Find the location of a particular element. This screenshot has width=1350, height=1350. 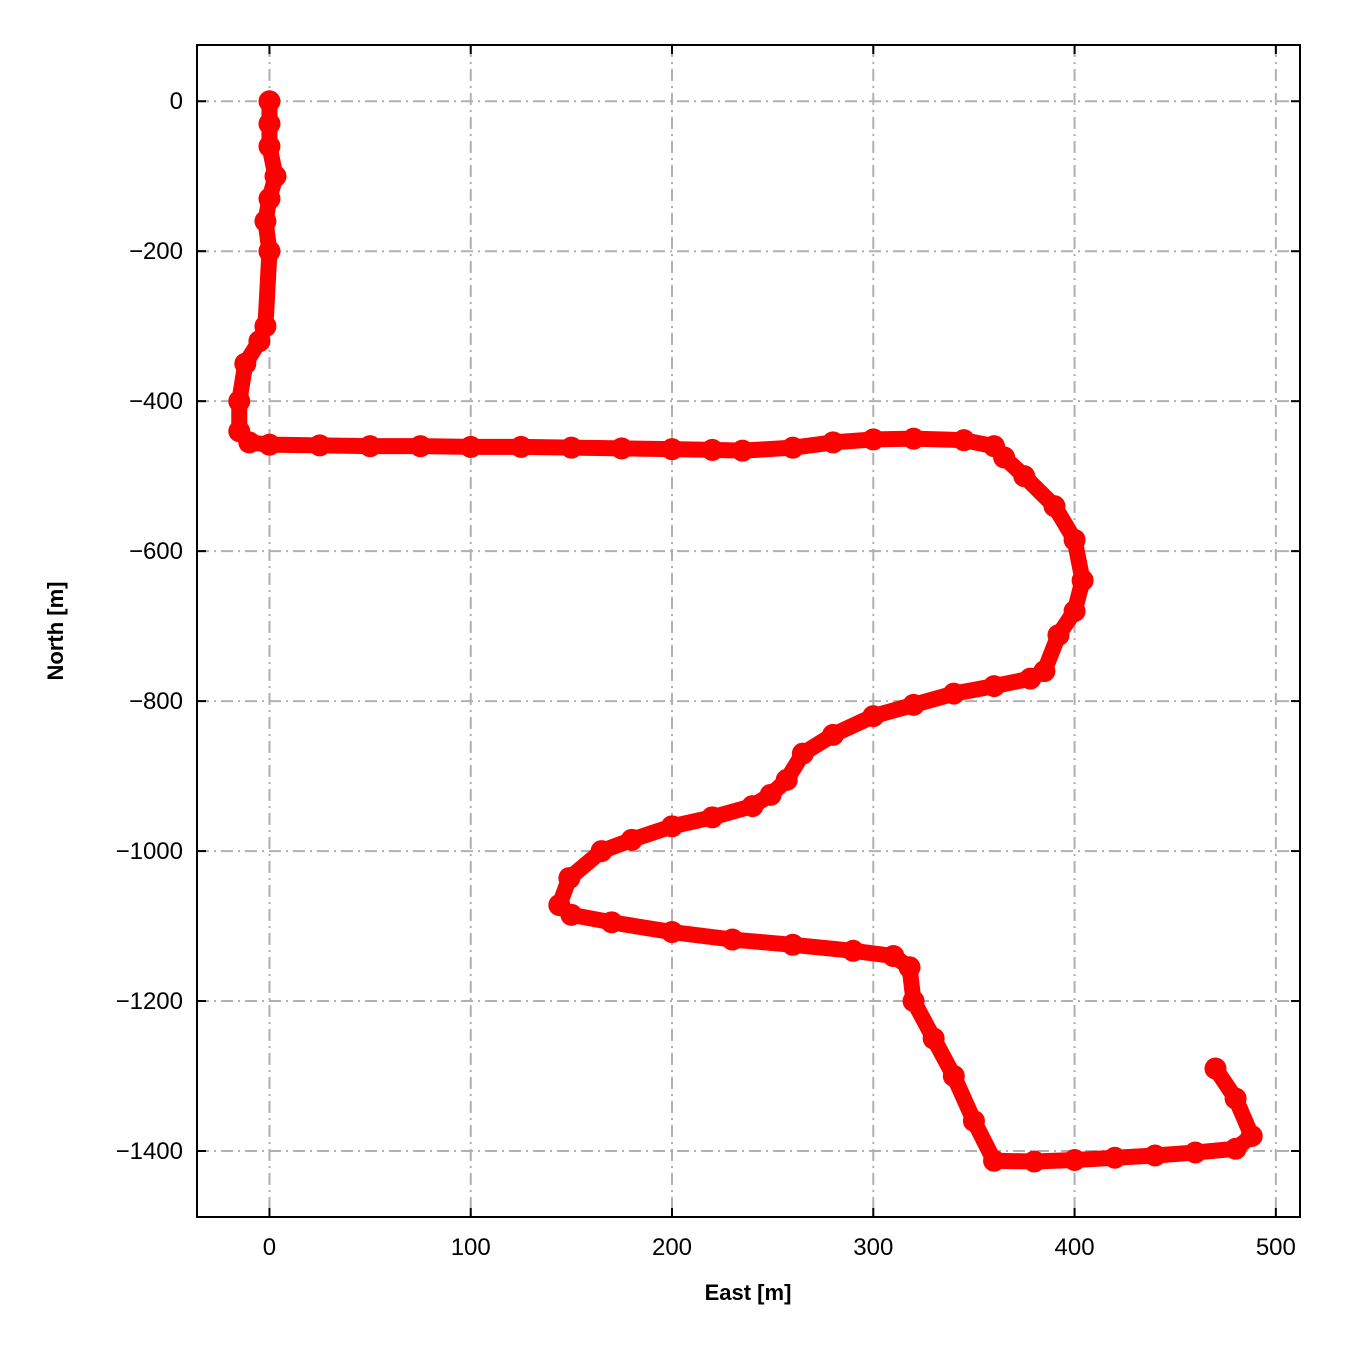

y-tick-label: −400 is located at coordinates (156, 401).